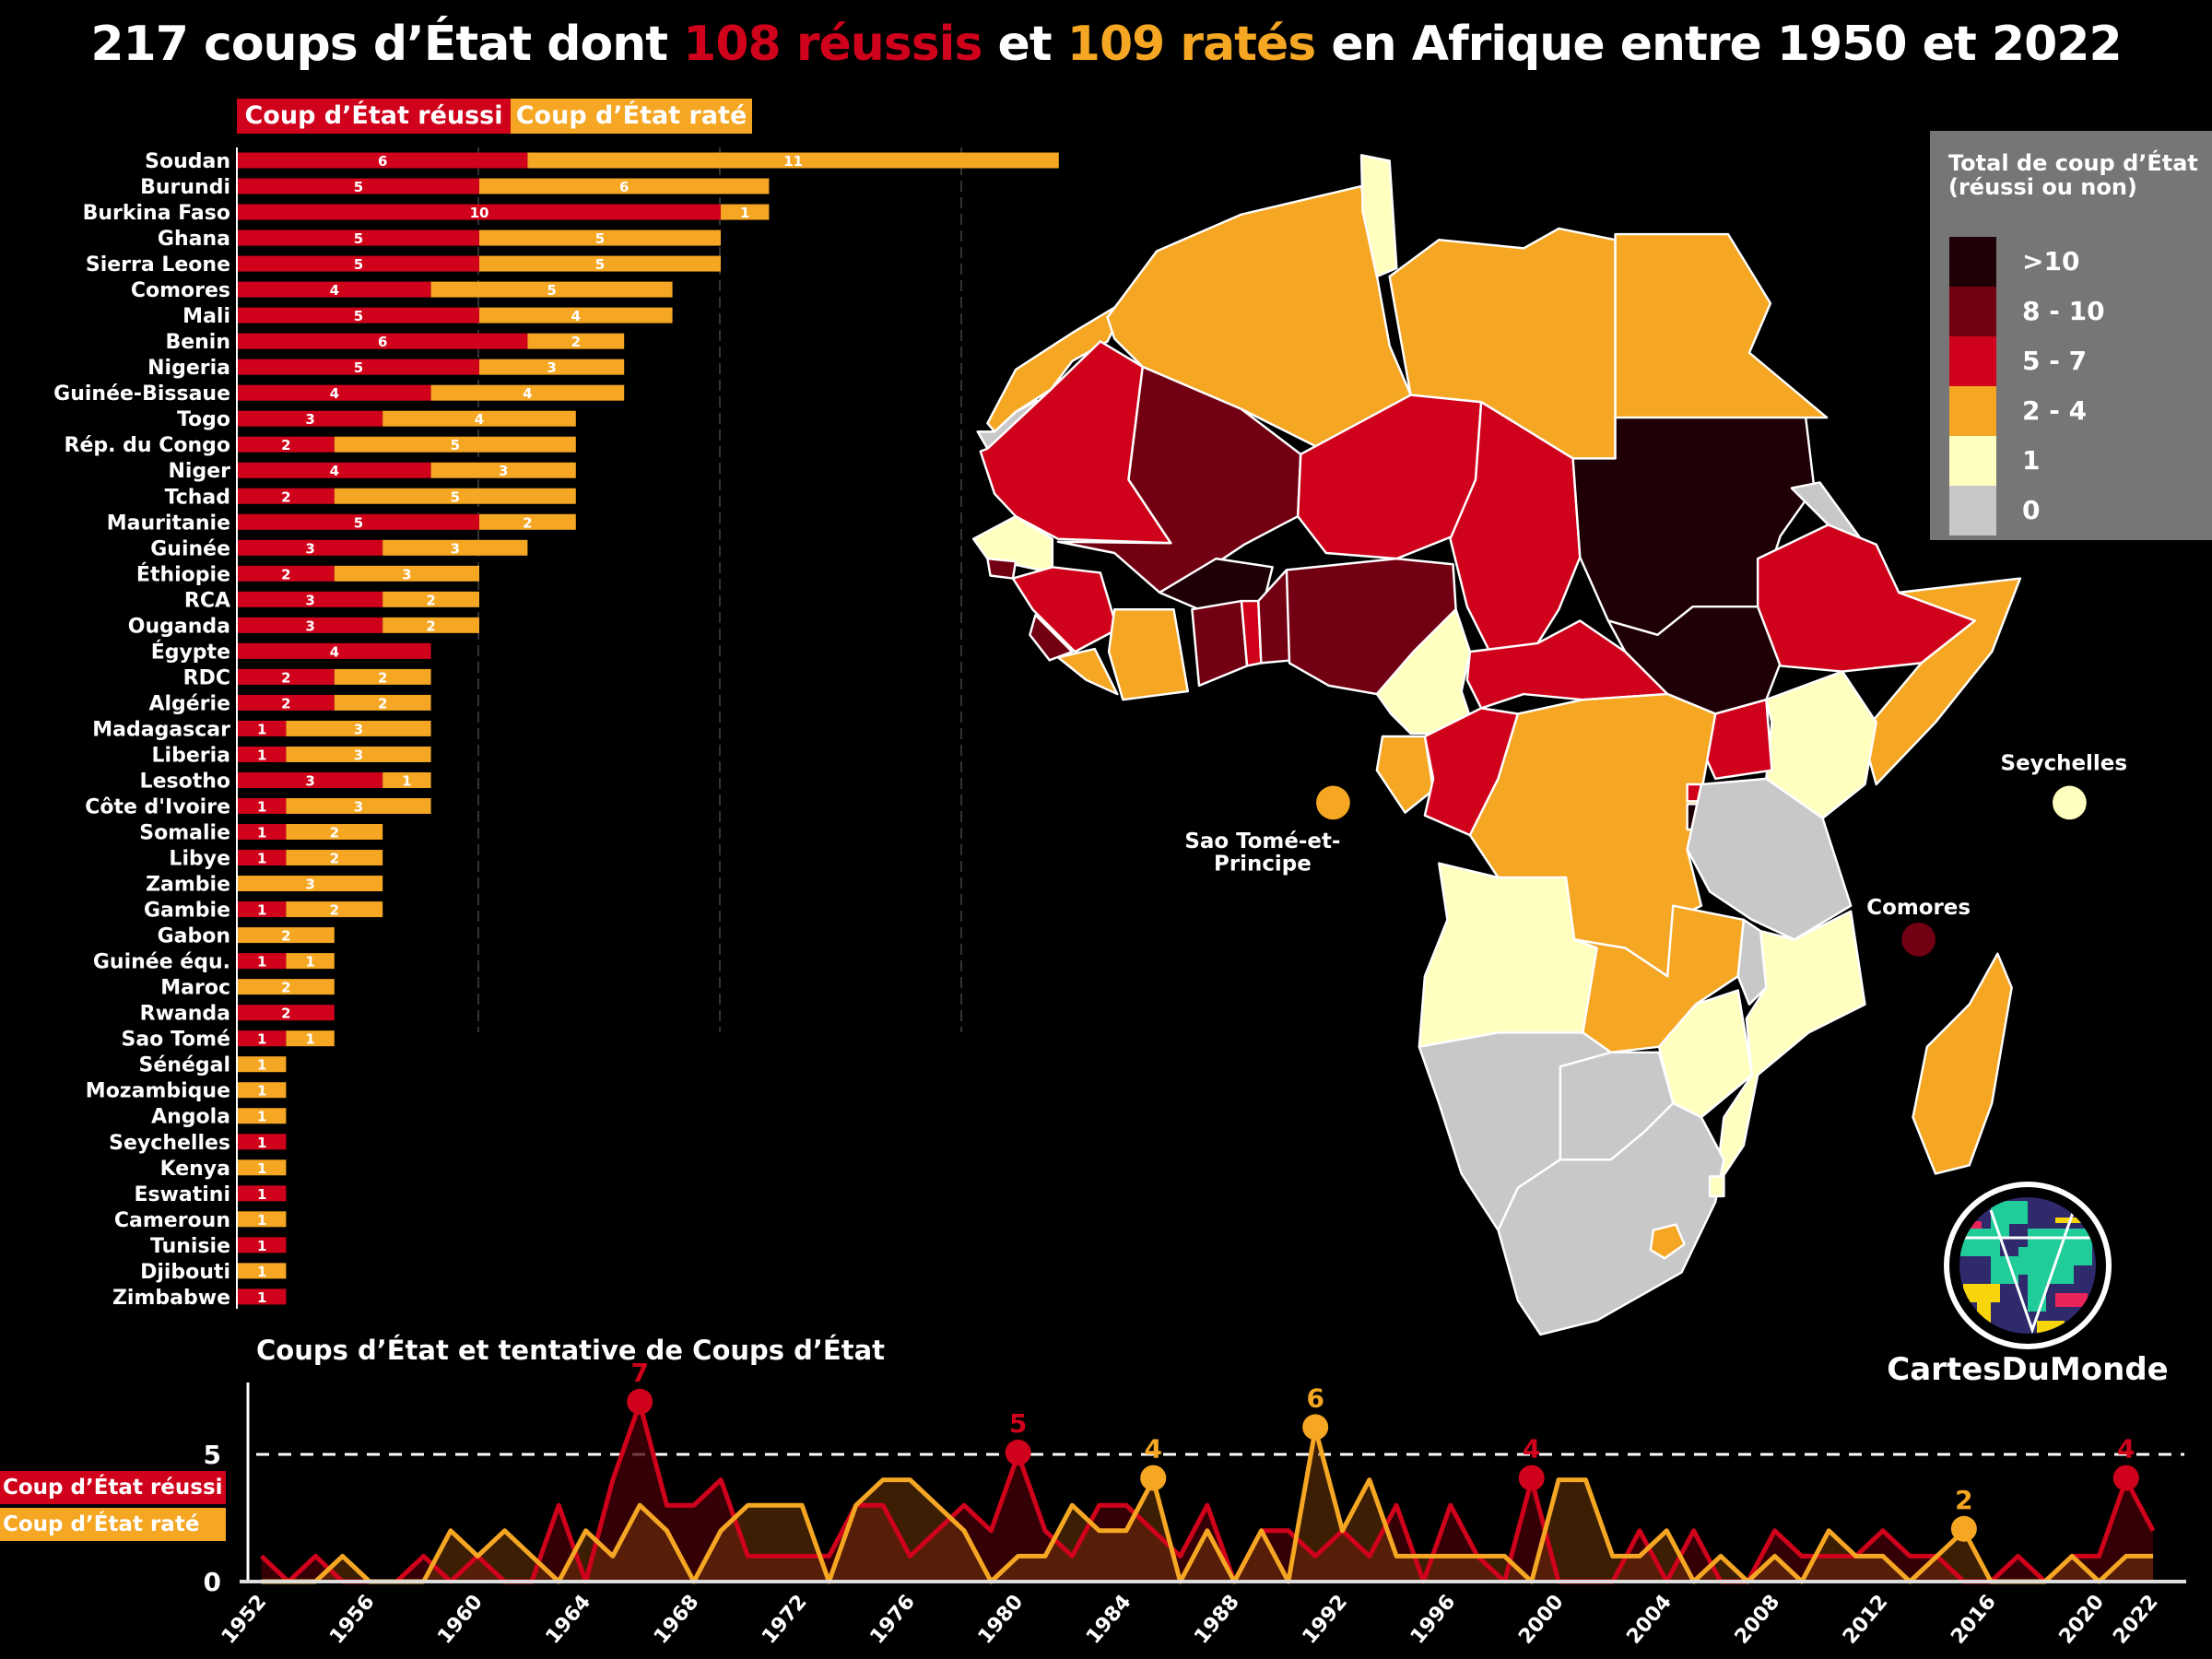 The image size is (2212, 1659). I want to click on label-sao-tome: Sao Tomé-et-, so click(1262, 841).